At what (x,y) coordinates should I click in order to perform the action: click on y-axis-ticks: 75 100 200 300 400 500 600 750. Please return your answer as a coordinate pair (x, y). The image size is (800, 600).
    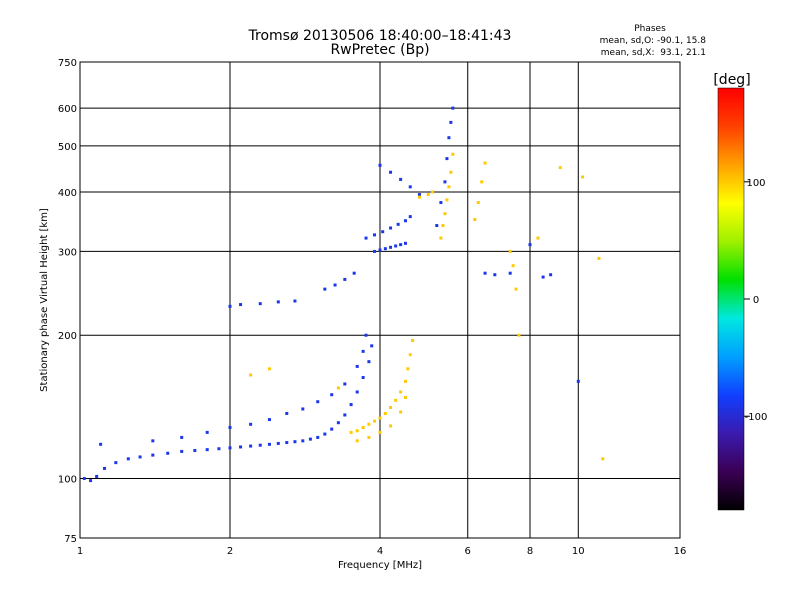
    Looking at the image, I should click on (67, 301).